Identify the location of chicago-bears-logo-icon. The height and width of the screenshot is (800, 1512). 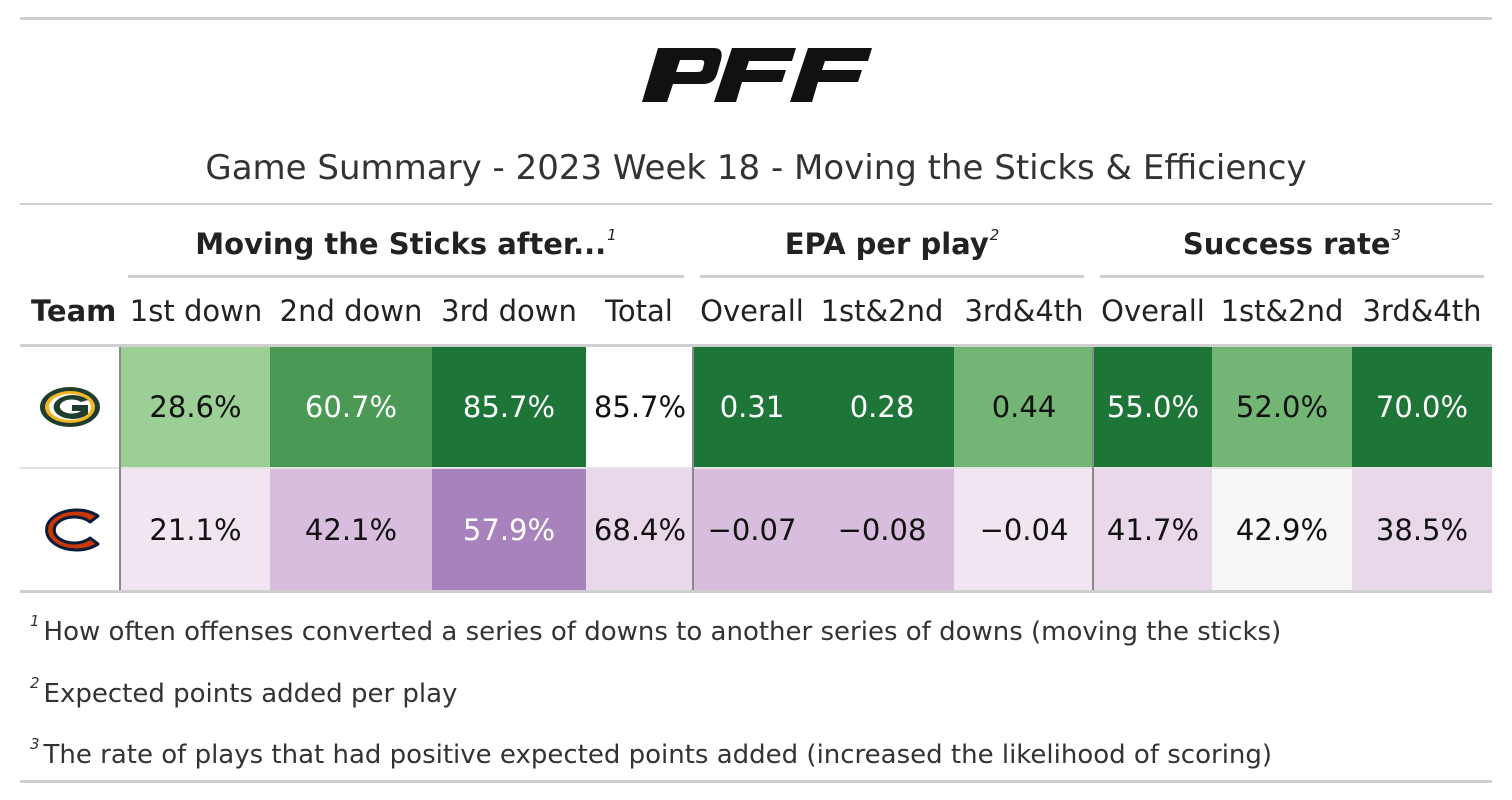
(72, 529).